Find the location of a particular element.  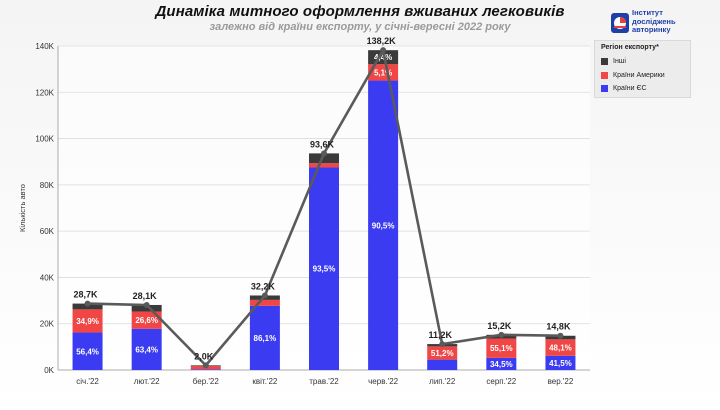

segment-label: 51,2% is located at coordinates (442, 353).